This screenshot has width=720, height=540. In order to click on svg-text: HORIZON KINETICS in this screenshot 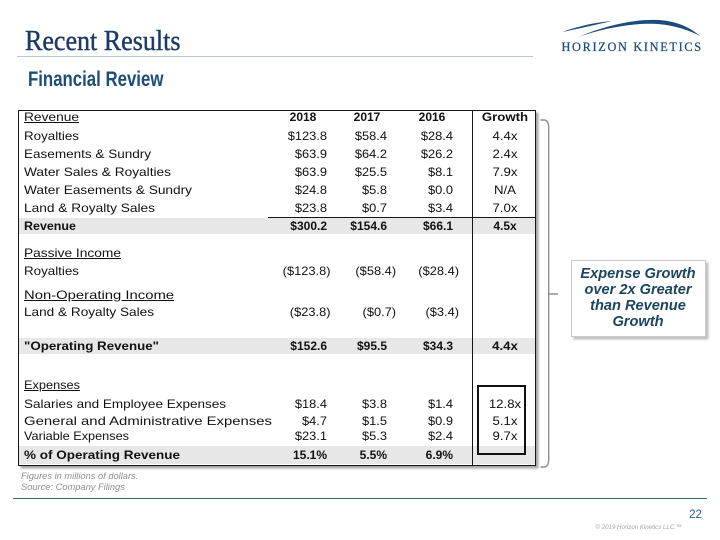, I will do `click(632, 47)`.